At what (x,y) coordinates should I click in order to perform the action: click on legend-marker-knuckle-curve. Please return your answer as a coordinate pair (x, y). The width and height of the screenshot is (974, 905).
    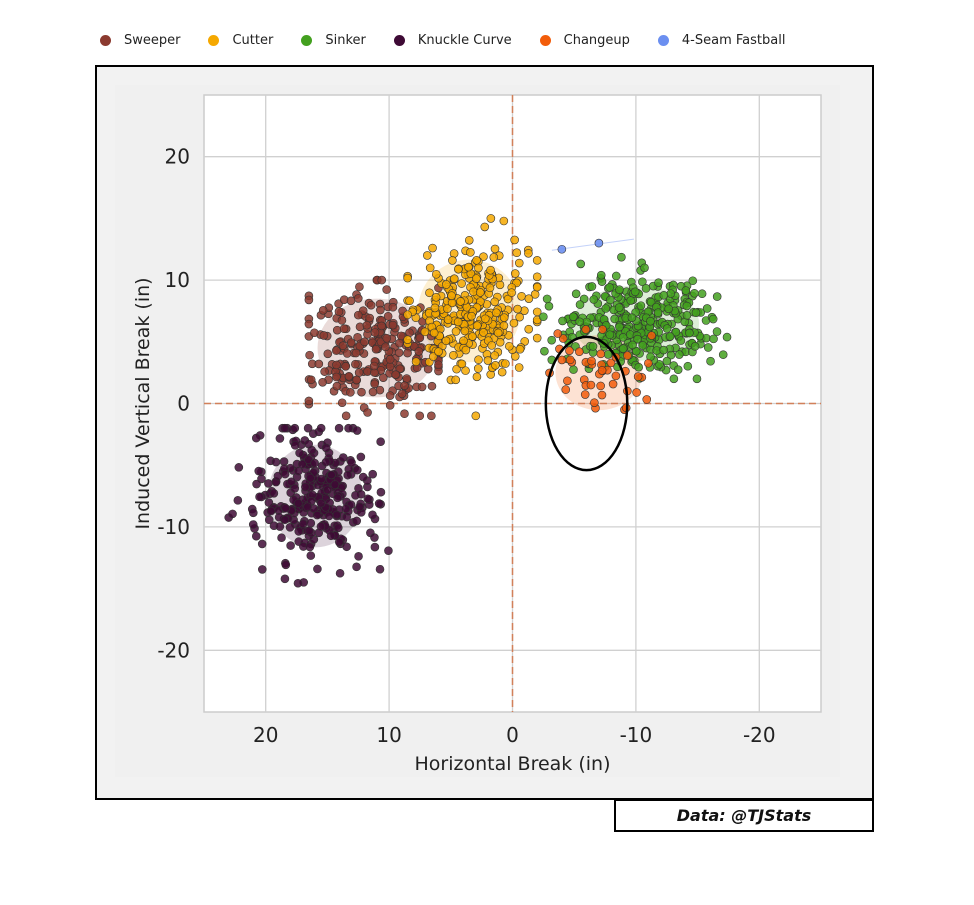
    Looking at the image, I should click on (399, 40).